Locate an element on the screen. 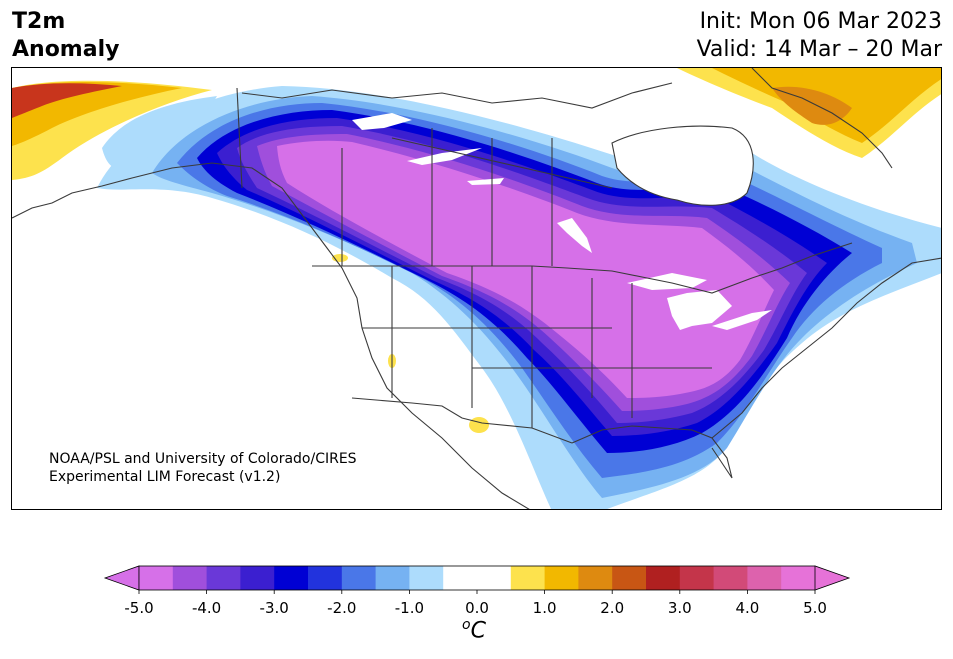 This screenshot has width=953, height=659. colorbar-tick-label: -4.0 is located at coordinates (206, 608).